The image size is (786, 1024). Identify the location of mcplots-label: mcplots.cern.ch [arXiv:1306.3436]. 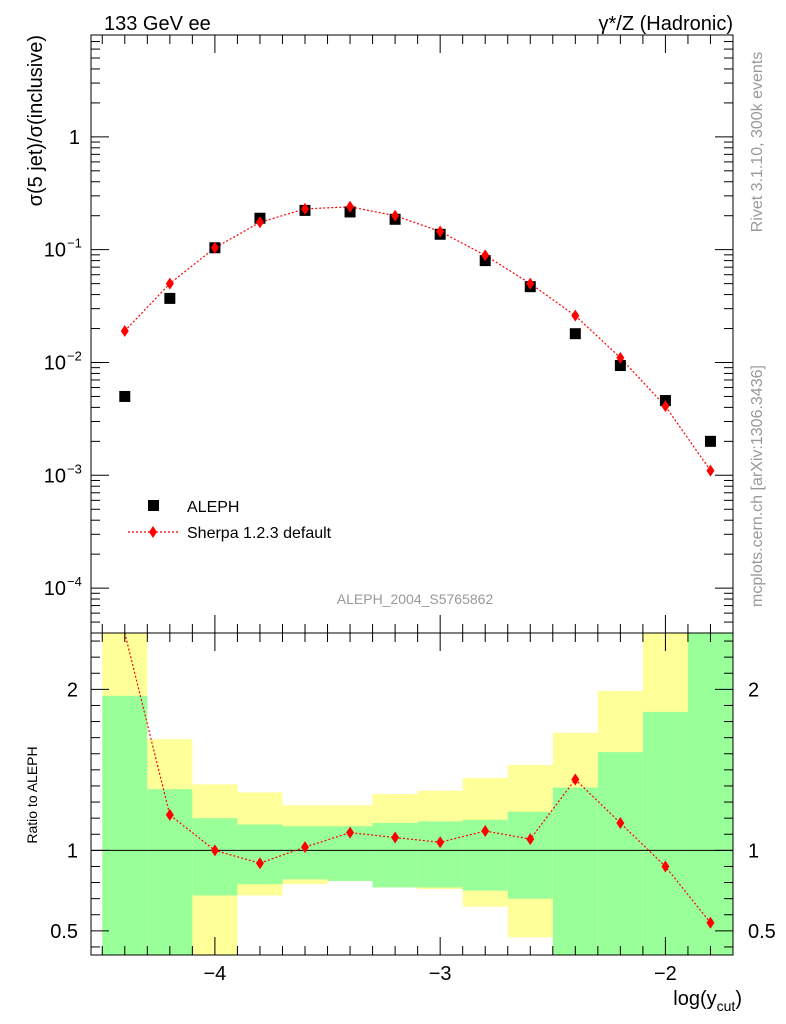
(757, 486).